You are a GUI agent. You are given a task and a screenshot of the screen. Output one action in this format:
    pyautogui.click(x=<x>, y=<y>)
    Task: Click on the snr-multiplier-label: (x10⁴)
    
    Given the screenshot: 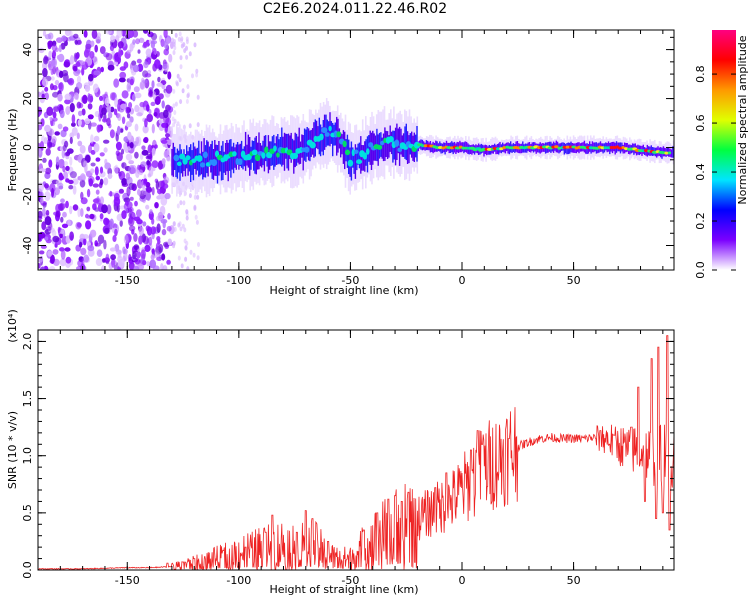 What is the action you would take?
    pyautogui.click(x=12, y=326)
    